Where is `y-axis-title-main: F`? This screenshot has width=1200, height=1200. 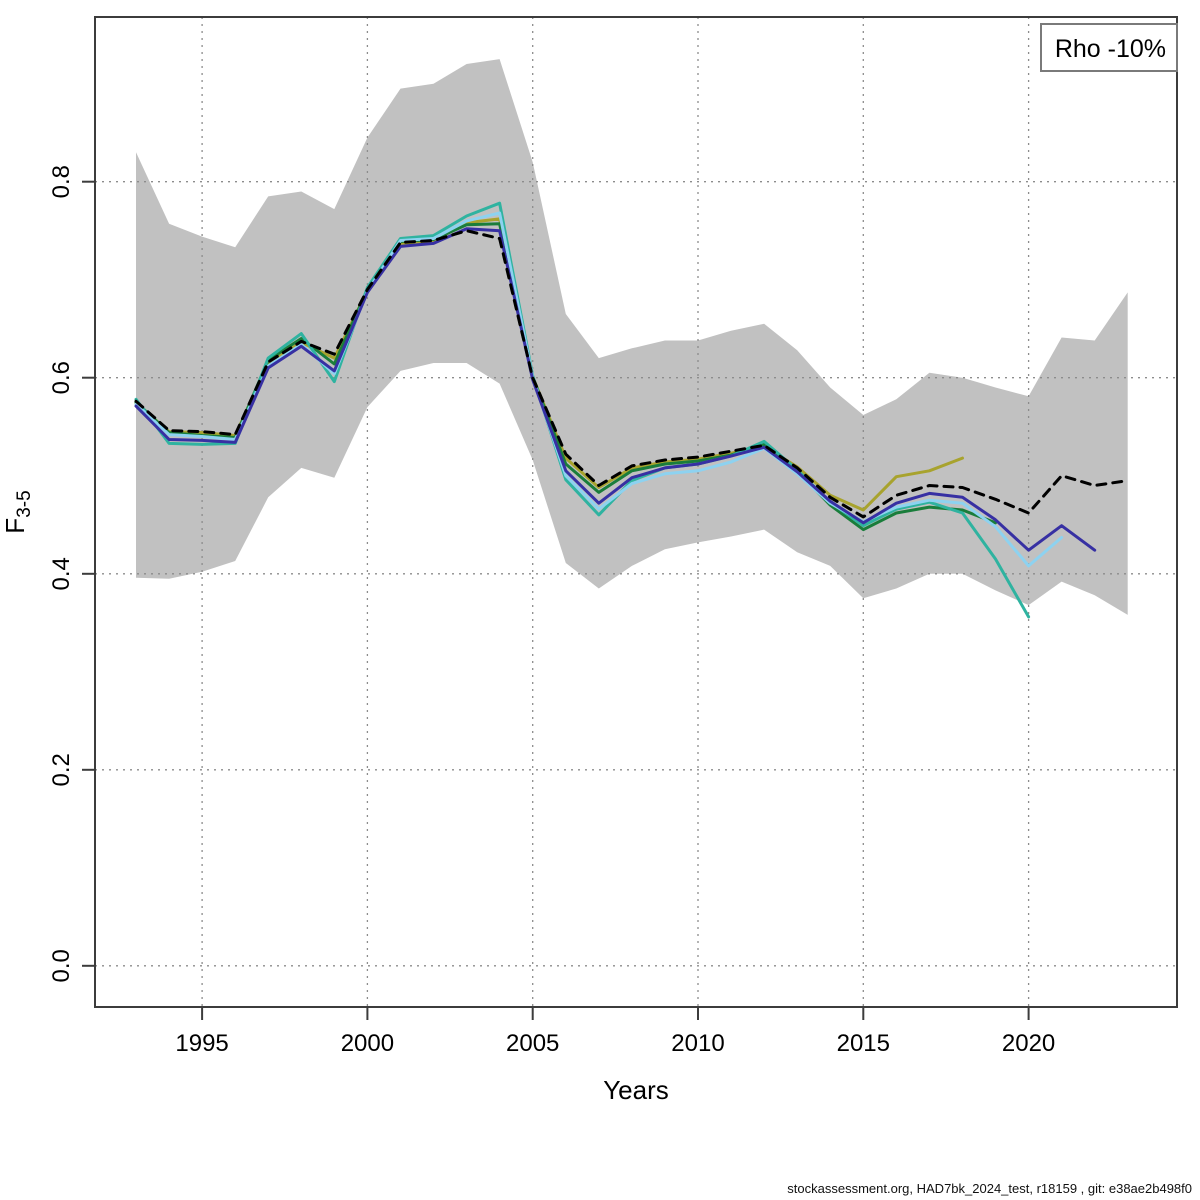
y-axis-title-main: F is located at coordinates (15, 526).